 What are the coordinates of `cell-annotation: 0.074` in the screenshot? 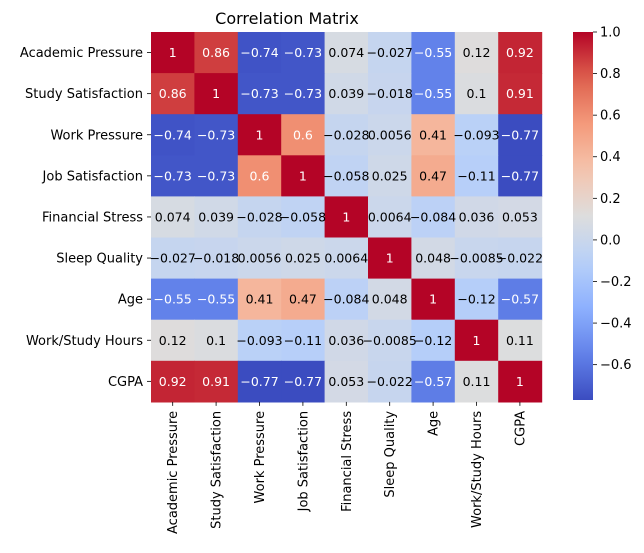 It's located at (173, 216).